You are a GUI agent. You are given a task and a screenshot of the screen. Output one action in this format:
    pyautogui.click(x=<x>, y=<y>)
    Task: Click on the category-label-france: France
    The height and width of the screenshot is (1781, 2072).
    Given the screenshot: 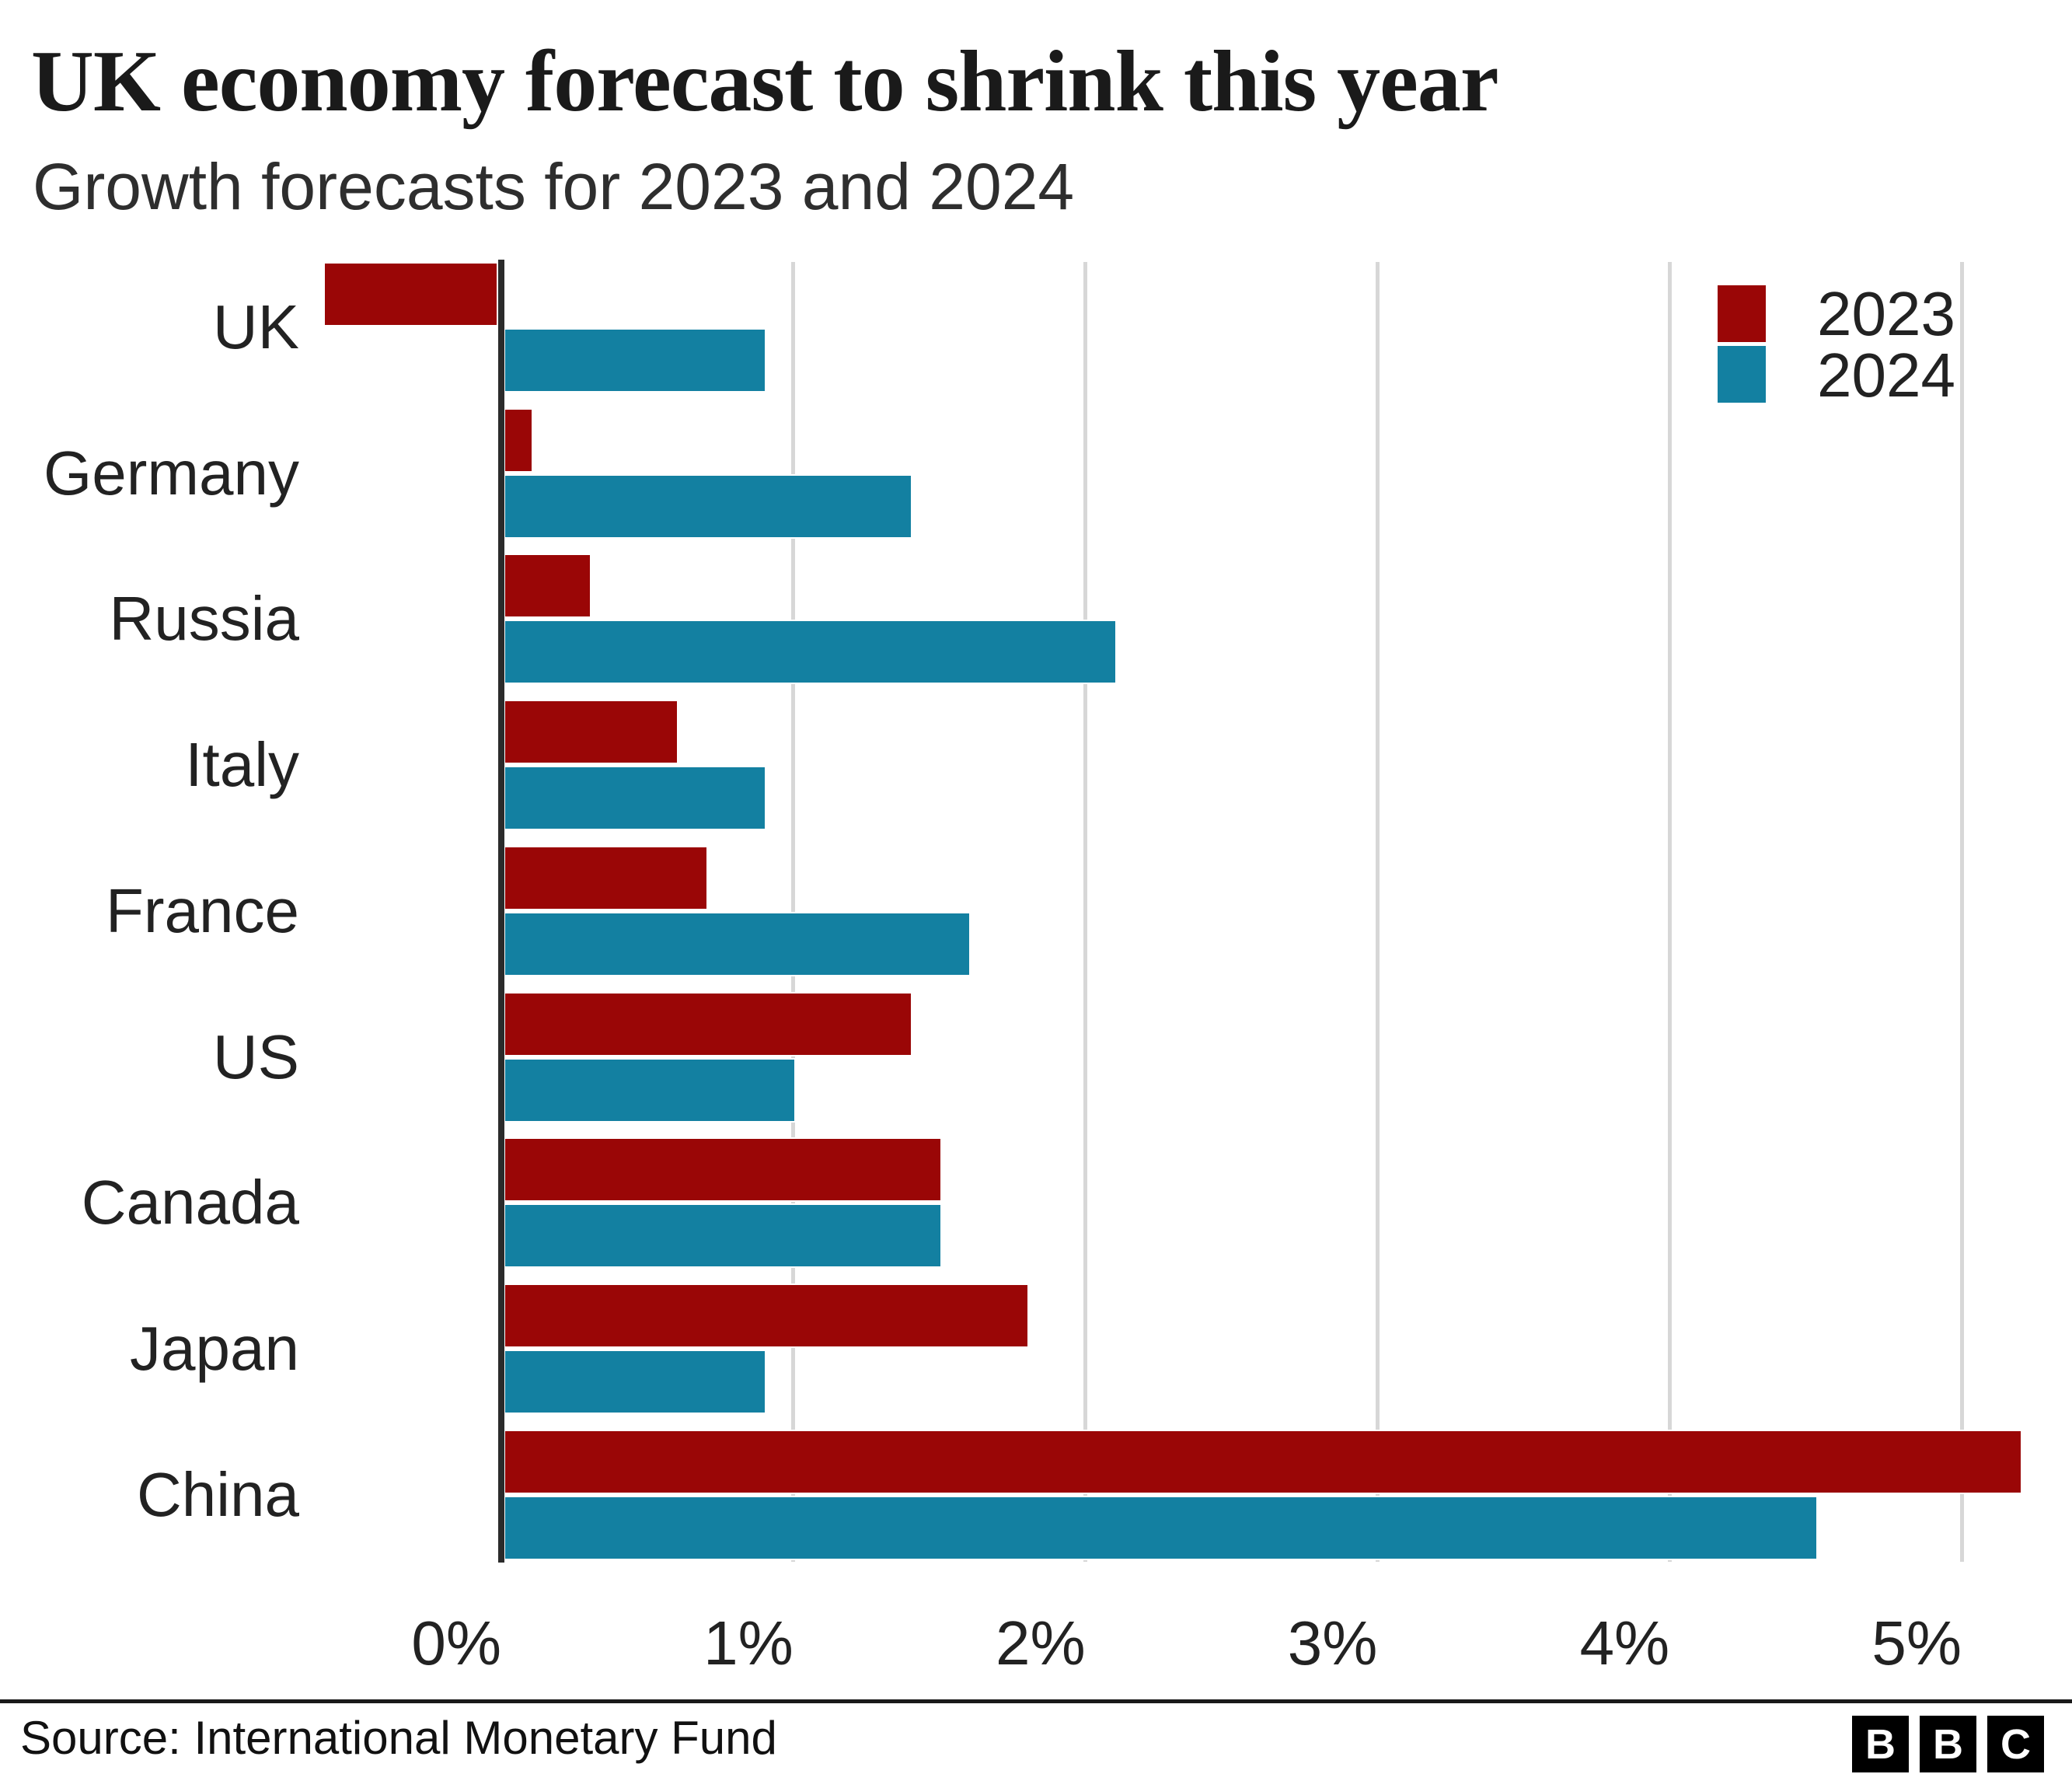 What is the action you would take?
    pyautogui.click(x=202, y=910)
    